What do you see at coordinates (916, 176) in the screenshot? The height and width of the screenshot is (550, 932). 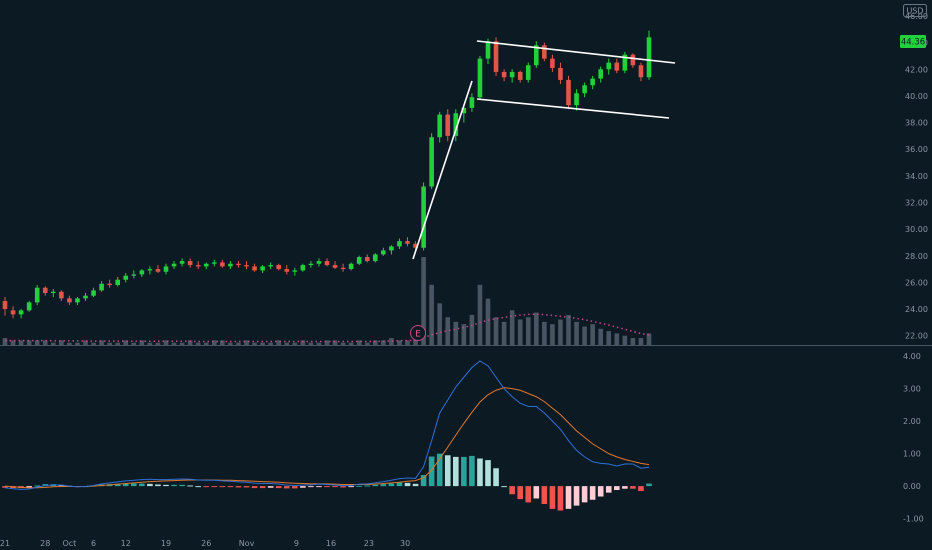 I see `price-tick-label: 34.00` at bounding box center [916, 176].